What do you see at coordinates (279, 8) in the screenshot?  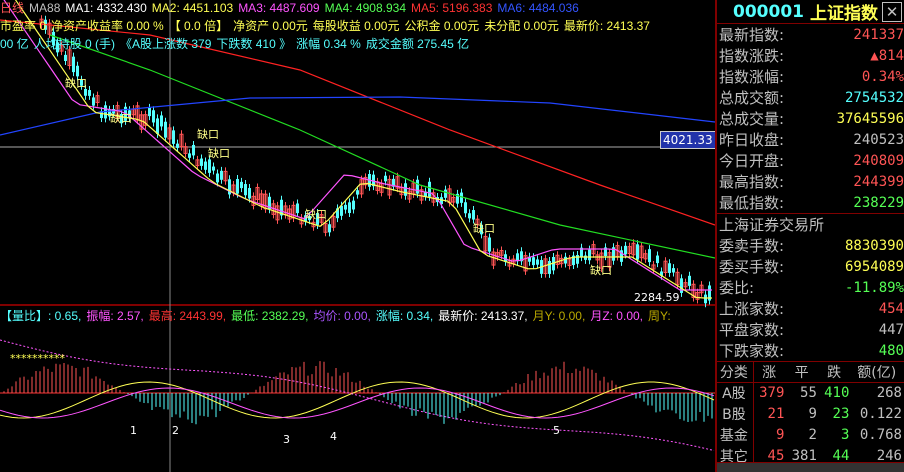 I see `ma3: MA3: 4487.609` at bounding box center [279, 8].